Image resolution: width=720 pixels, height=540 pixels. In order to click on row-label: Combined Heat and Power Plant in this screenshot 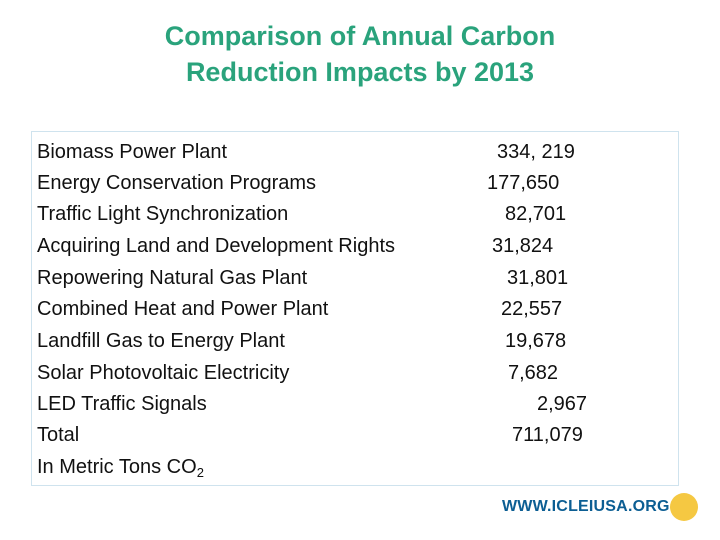, I will do `click(183, 309)`.